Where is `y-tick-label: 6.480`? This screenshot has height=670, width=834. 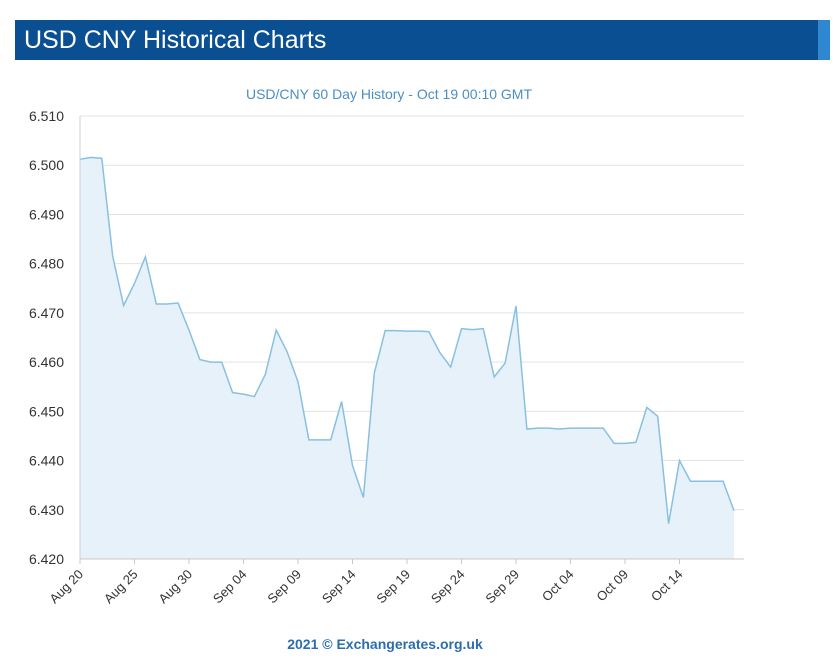
y-tick-label: 6.480 is located at coordinates (46, 264).